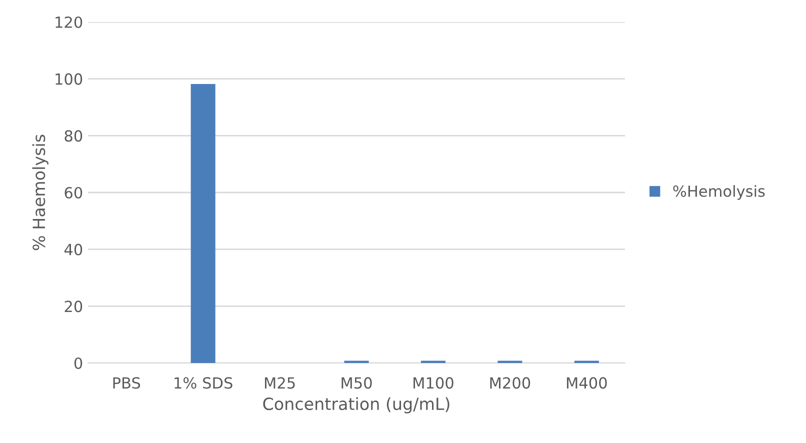 This screenshot has width=806, height=443. I want to click on x-tick-label: M100, so click(434, 383).